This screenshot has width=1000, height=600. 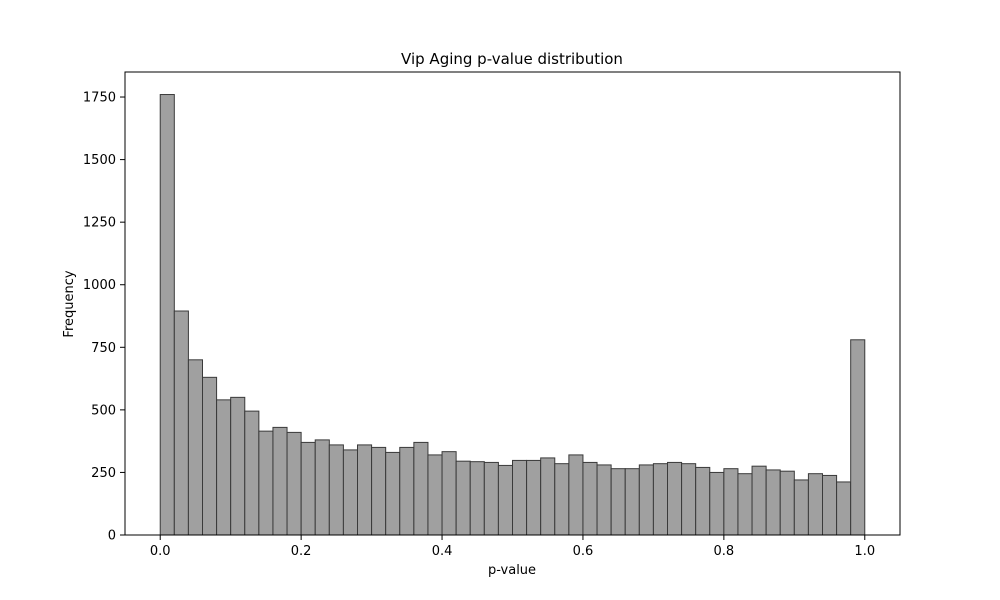 What do you see at coordinates (112, 536) in the screenshot?
I see `y-tick-label: 0` at bounding box center [112, 536].